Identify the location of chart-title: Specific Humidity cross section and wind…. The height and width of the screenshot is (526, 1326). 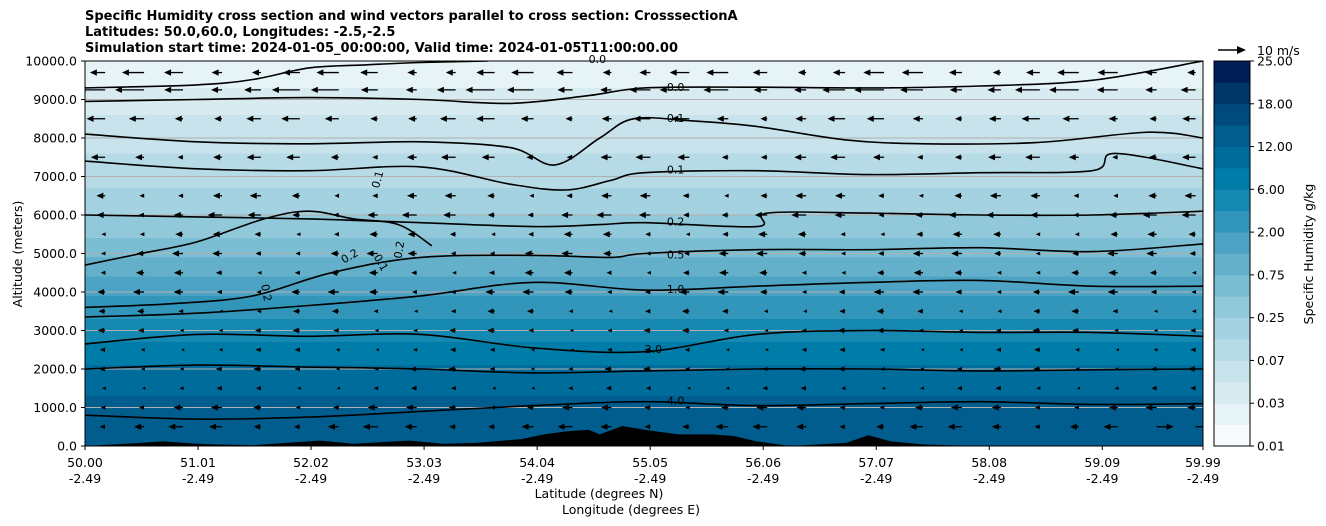
(411, 33).